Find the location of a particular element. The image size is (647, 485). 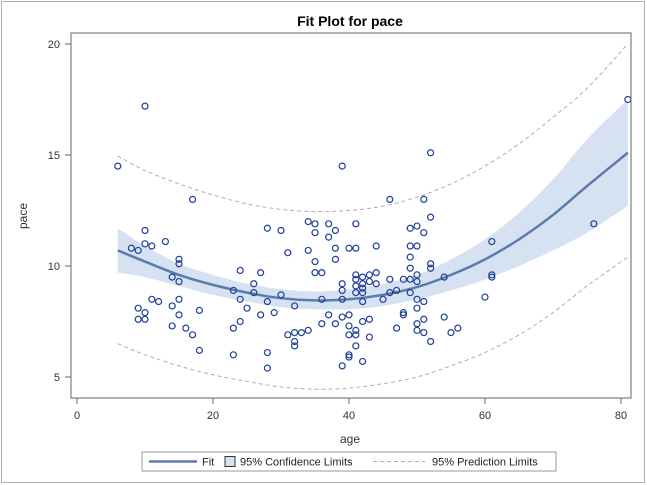

x-axis-label: age is located at coordinates (350, 439).